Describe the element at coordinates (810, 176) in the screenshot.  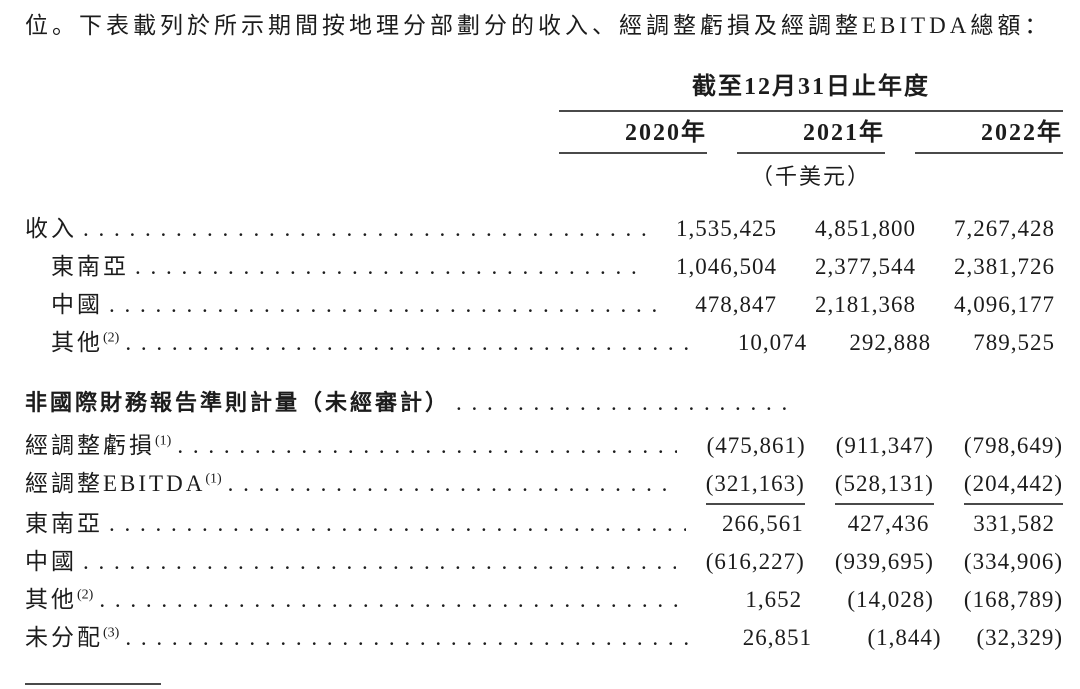
I see `unit-label: （千美元）` at that location.